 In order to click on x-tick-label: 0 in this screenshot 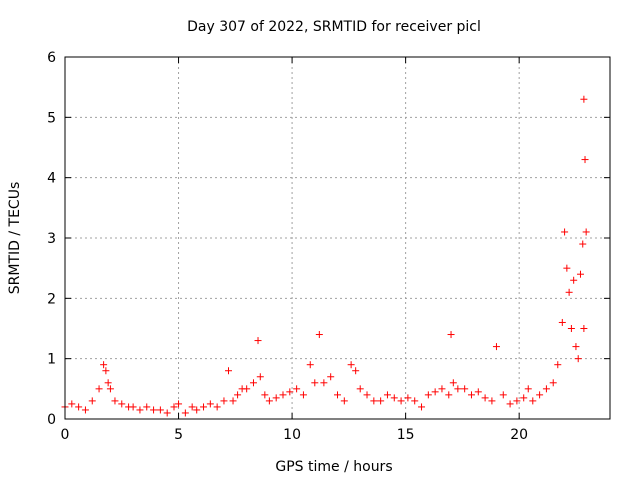, I will do `click(65, 435)`.